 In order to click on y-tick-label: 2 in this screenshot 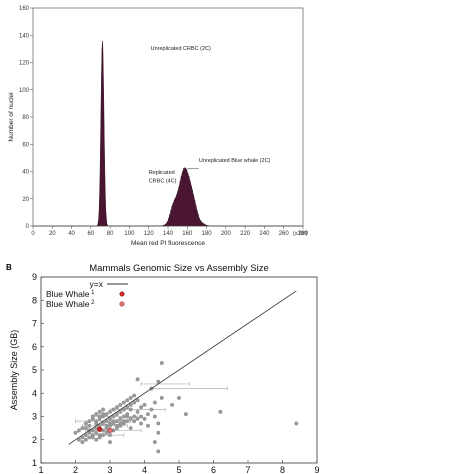, I will do `click(34, 440)`.